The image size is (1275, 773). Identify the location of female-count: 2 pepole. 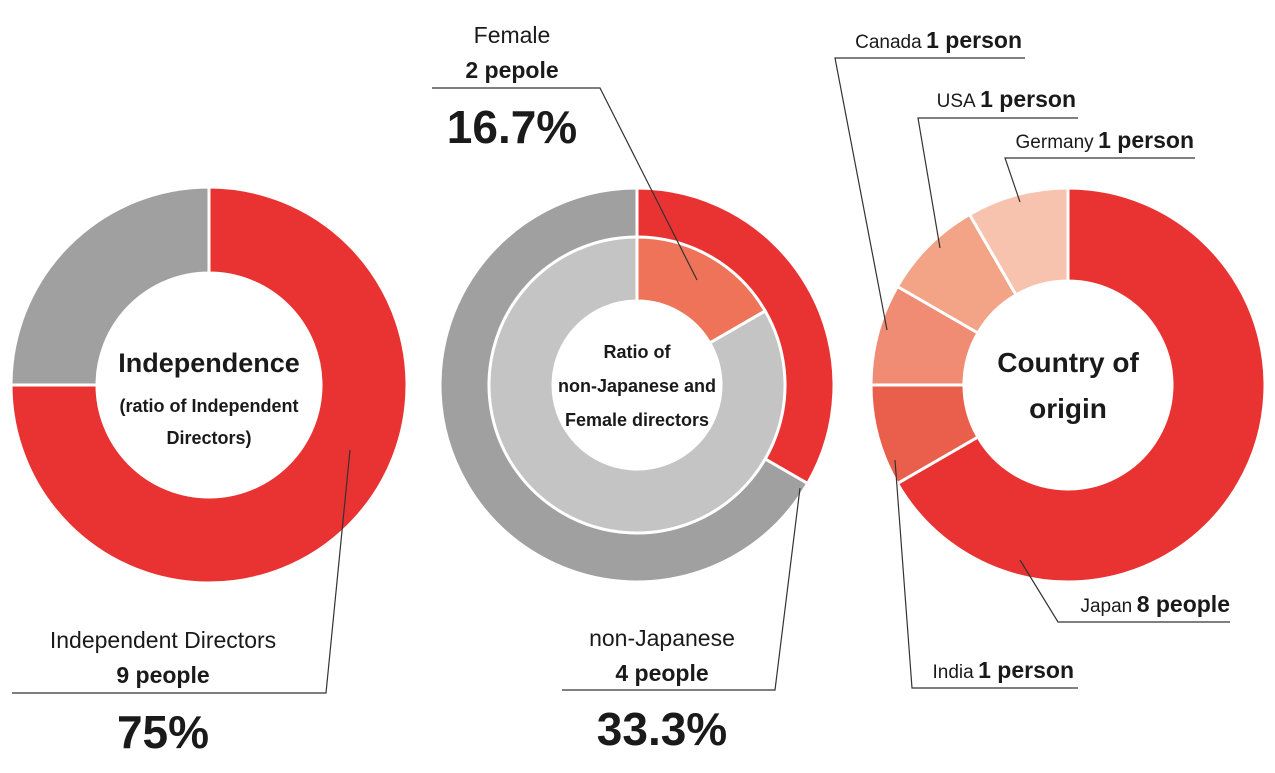
(511, 70).